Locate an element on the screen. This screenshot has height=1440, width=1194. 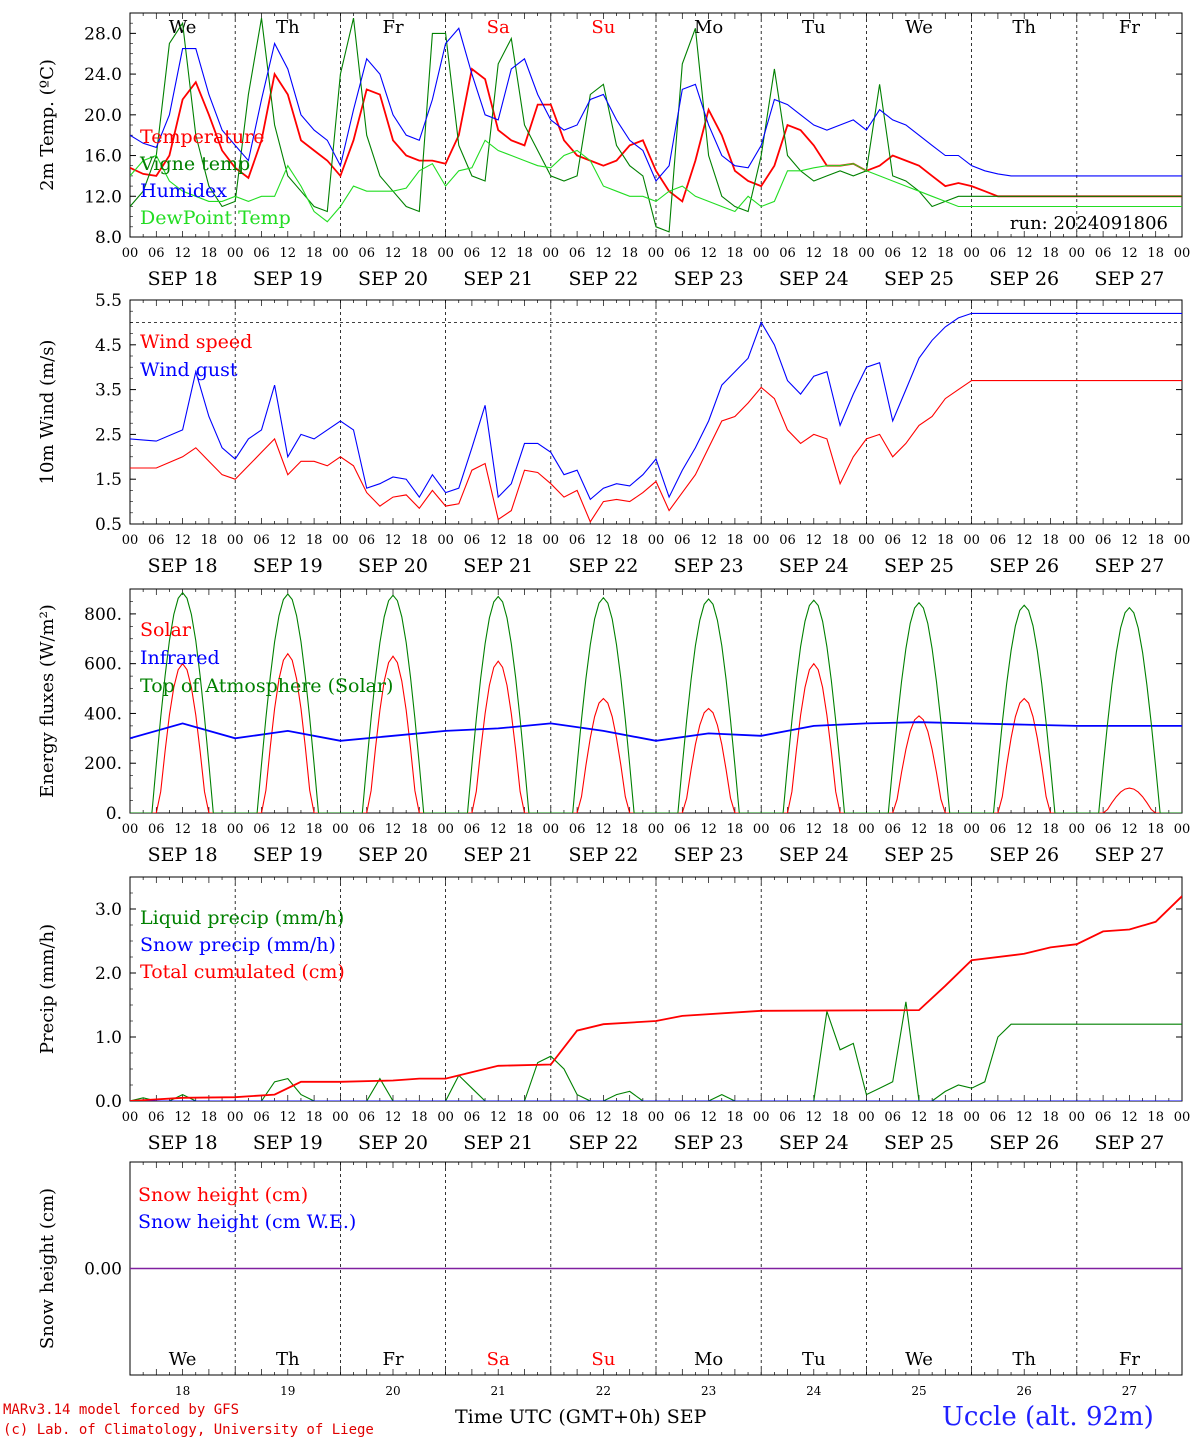
weekday-label: Sa is located at coordinates (498, 27).